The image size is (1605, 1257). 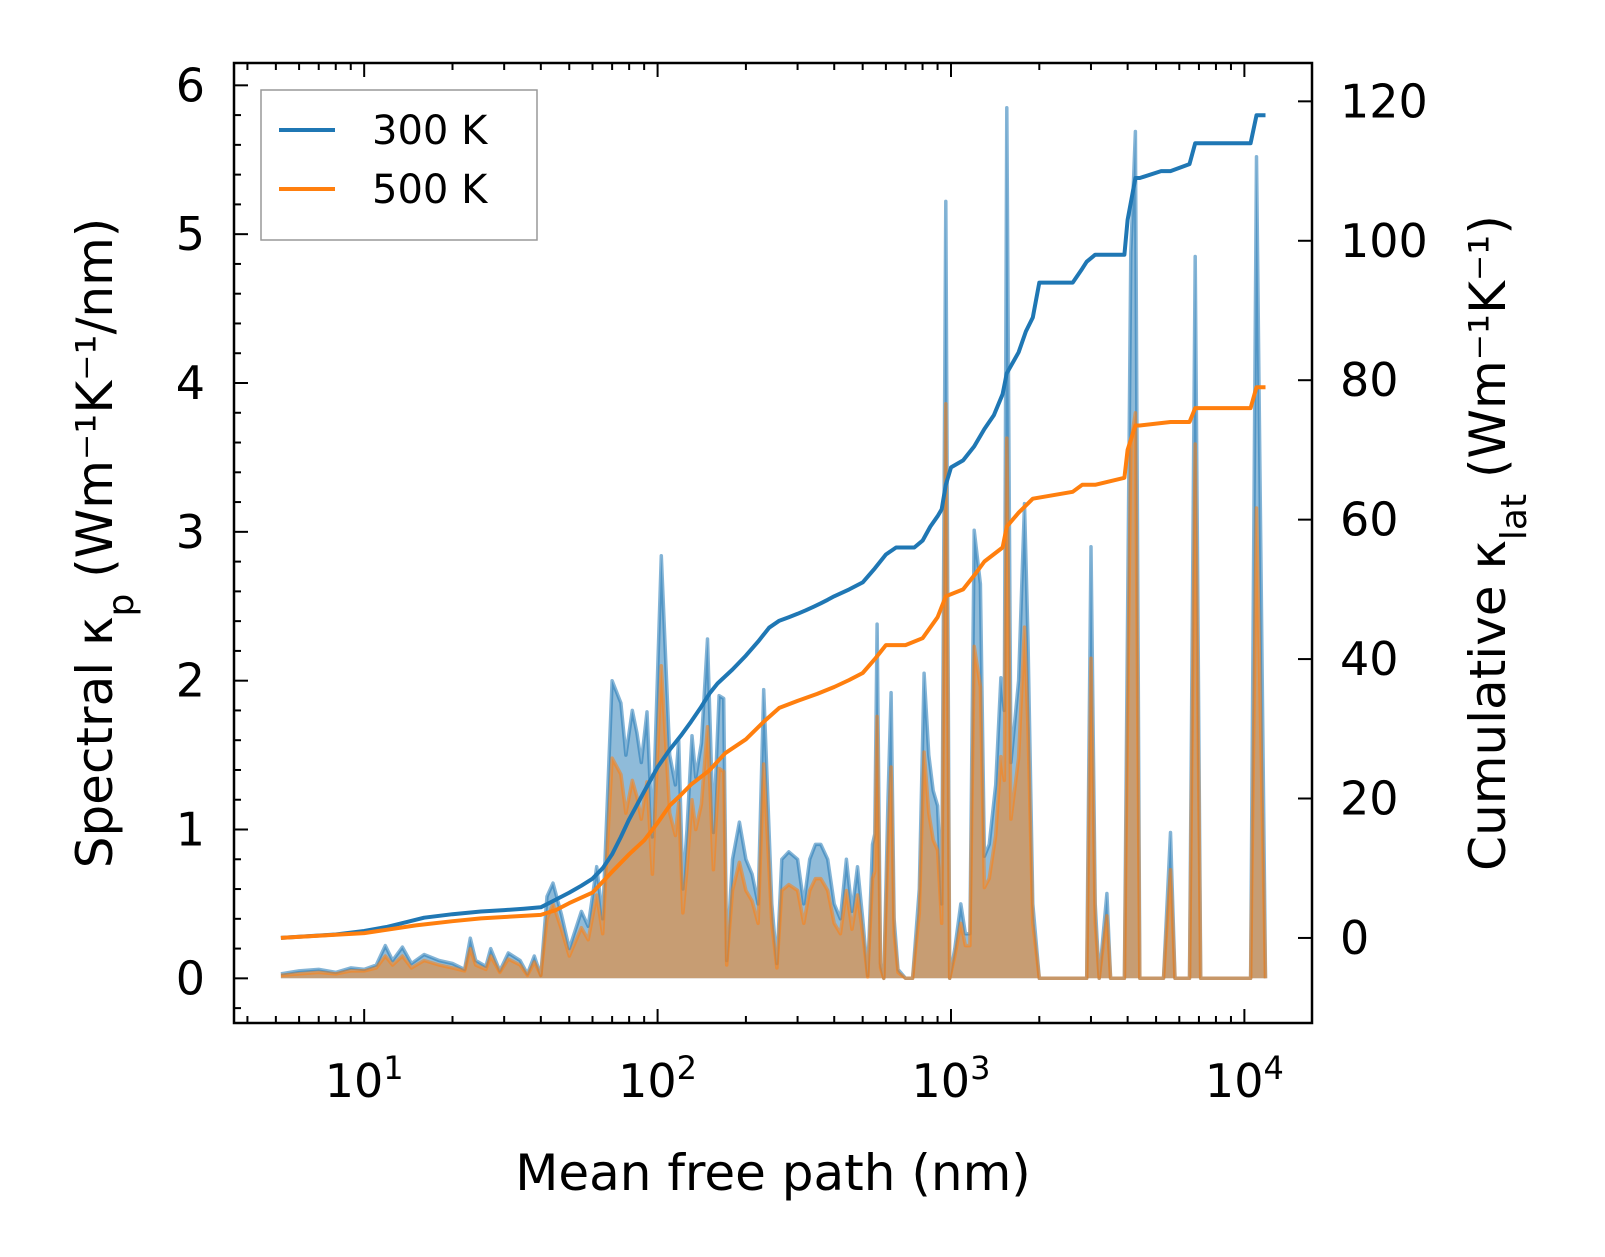 I want to click on y-left-tick-label: 1, so click(x=190, y=830).